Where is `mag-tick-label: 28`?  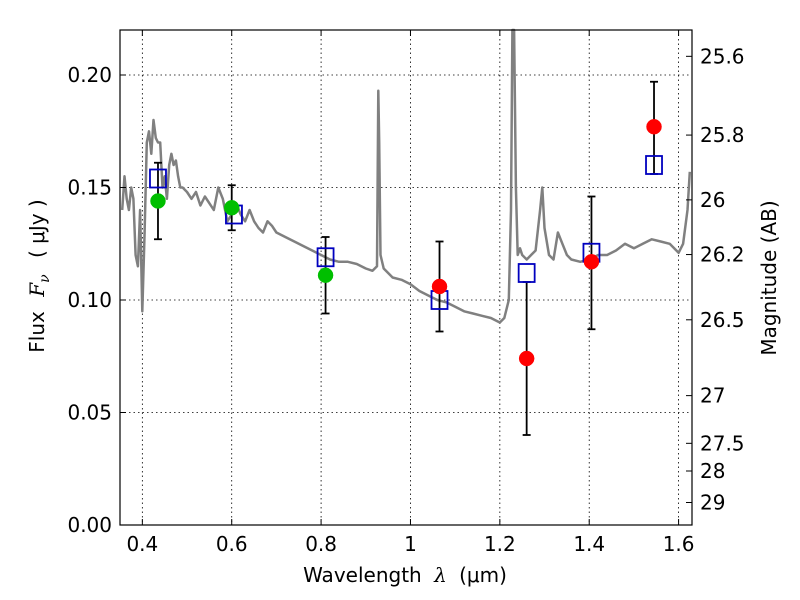
mag-tick-label: 28 is located at coordinates (712, 471).